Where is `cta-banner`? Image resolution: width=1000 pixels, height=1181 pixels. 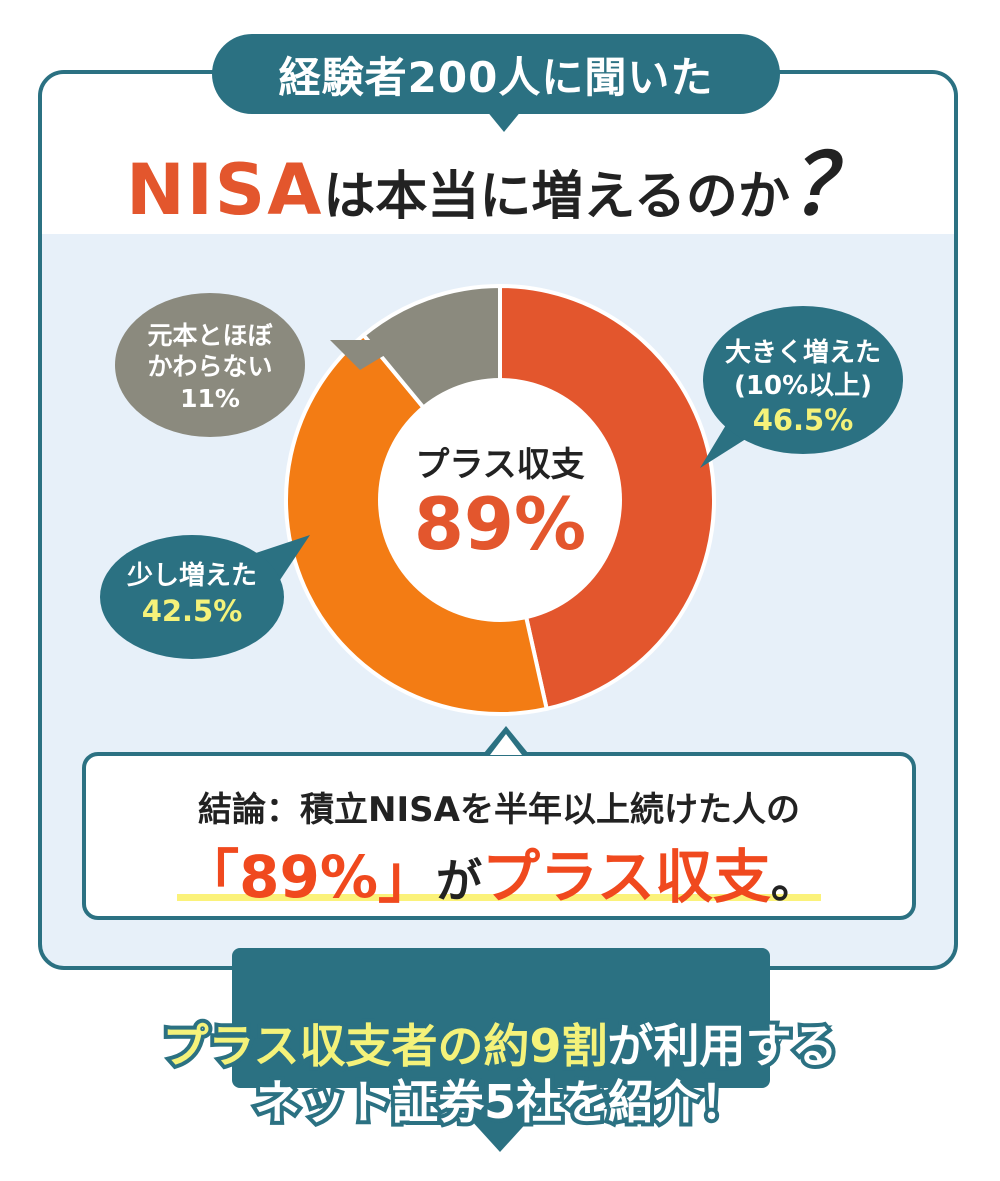
cta-banner is located at coordinates (501, 1018).